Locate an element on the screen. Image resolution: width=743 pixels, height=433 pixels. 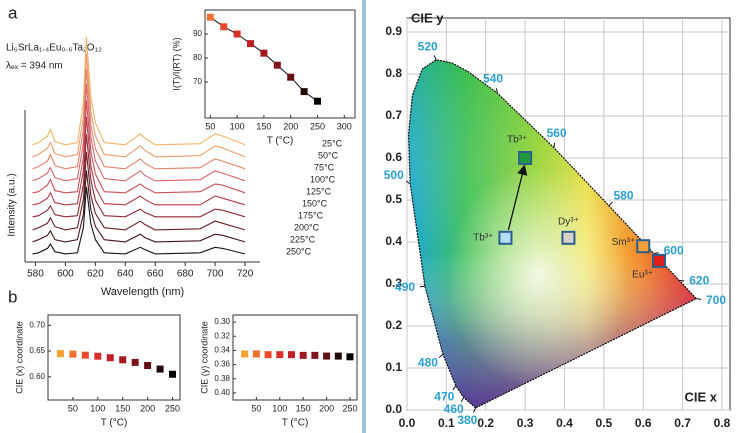
x-axis-label: Wavelength (nm) is located at coordinates (142, 292).